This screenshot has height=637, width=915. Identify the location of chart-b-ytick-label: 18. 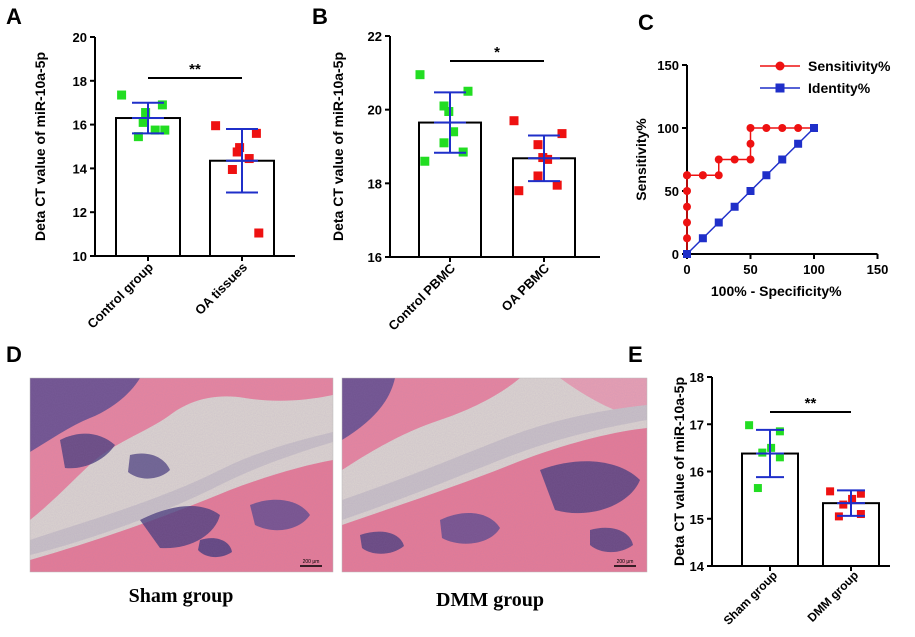
(375, 183).